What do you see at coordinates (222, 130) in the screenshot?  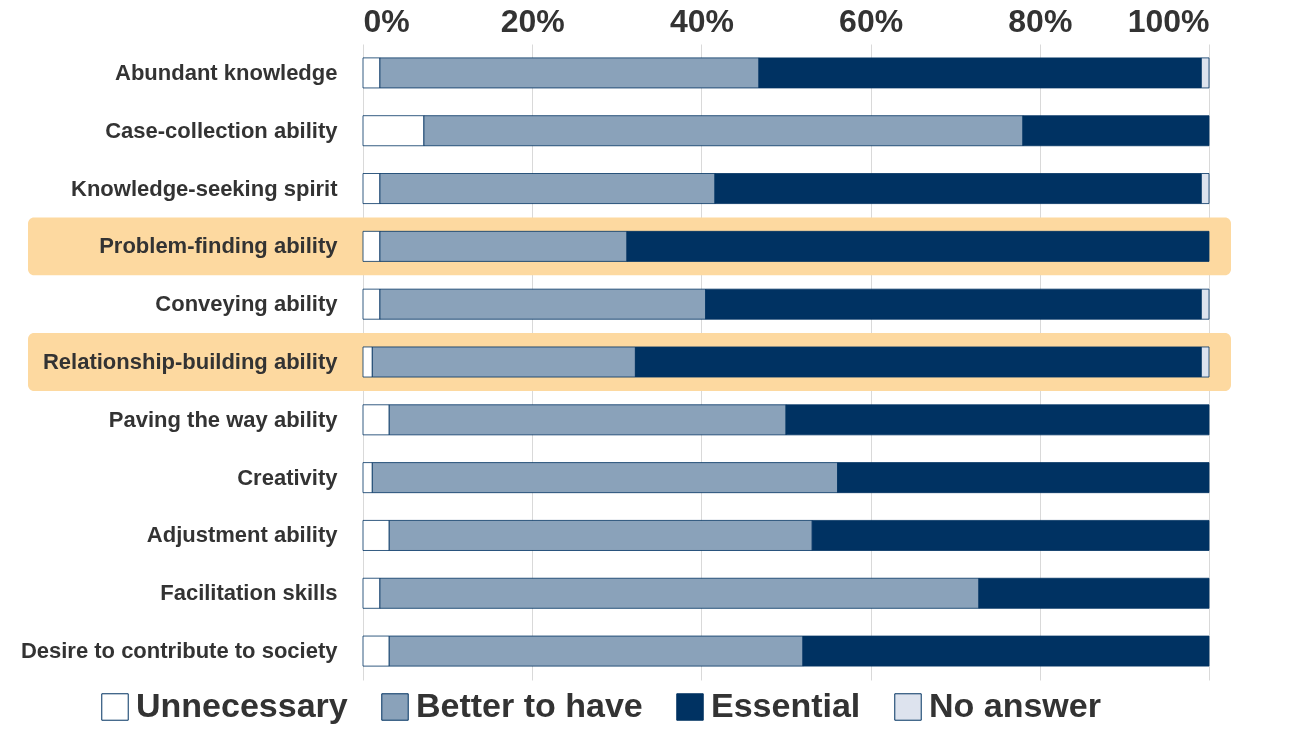 I see `y-tick-label: Case-collection ability` at bounding box center [222, 130].